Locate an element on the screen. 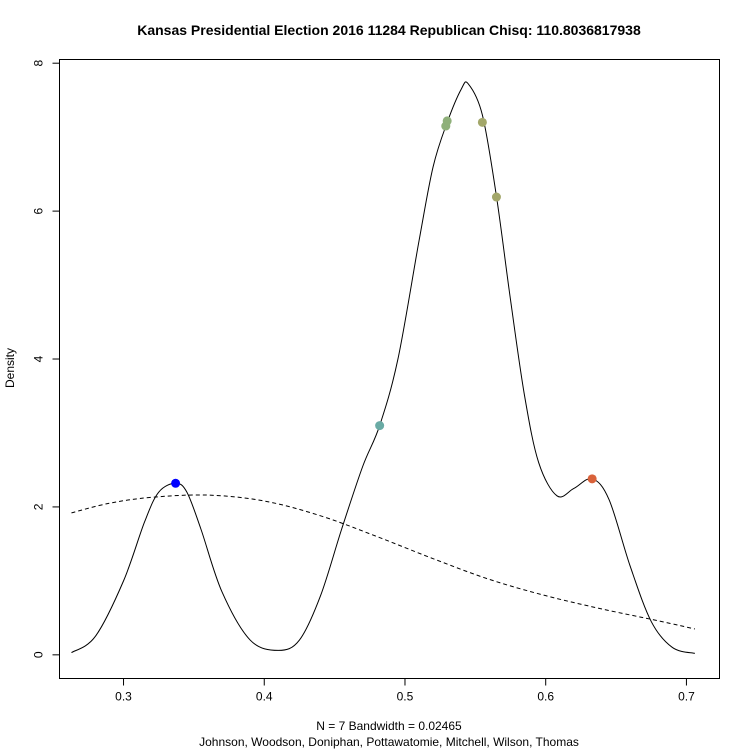  x-tick-label: 0.6 is located at coordinates (545, 697).